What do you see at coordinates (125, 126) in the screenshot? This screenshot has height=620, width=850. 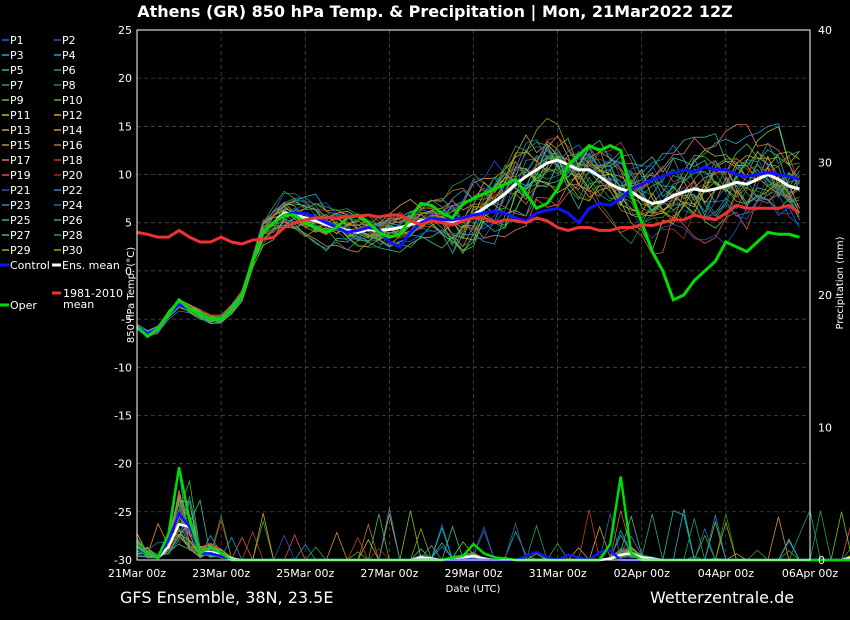 I see `y-tick-label: 15` at bounding box center [125, 126].